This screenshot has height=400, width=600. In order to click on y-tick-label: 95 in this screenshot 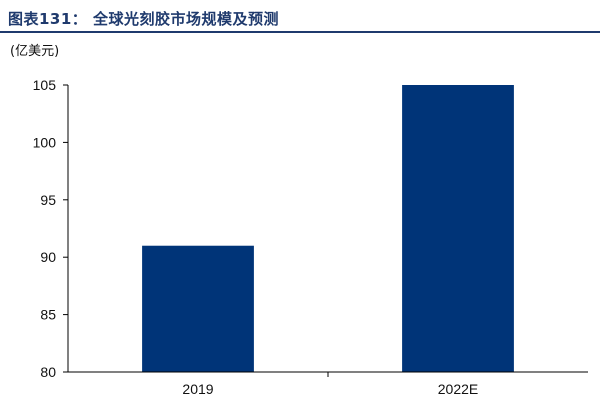, I will do `click(48, 200)`.